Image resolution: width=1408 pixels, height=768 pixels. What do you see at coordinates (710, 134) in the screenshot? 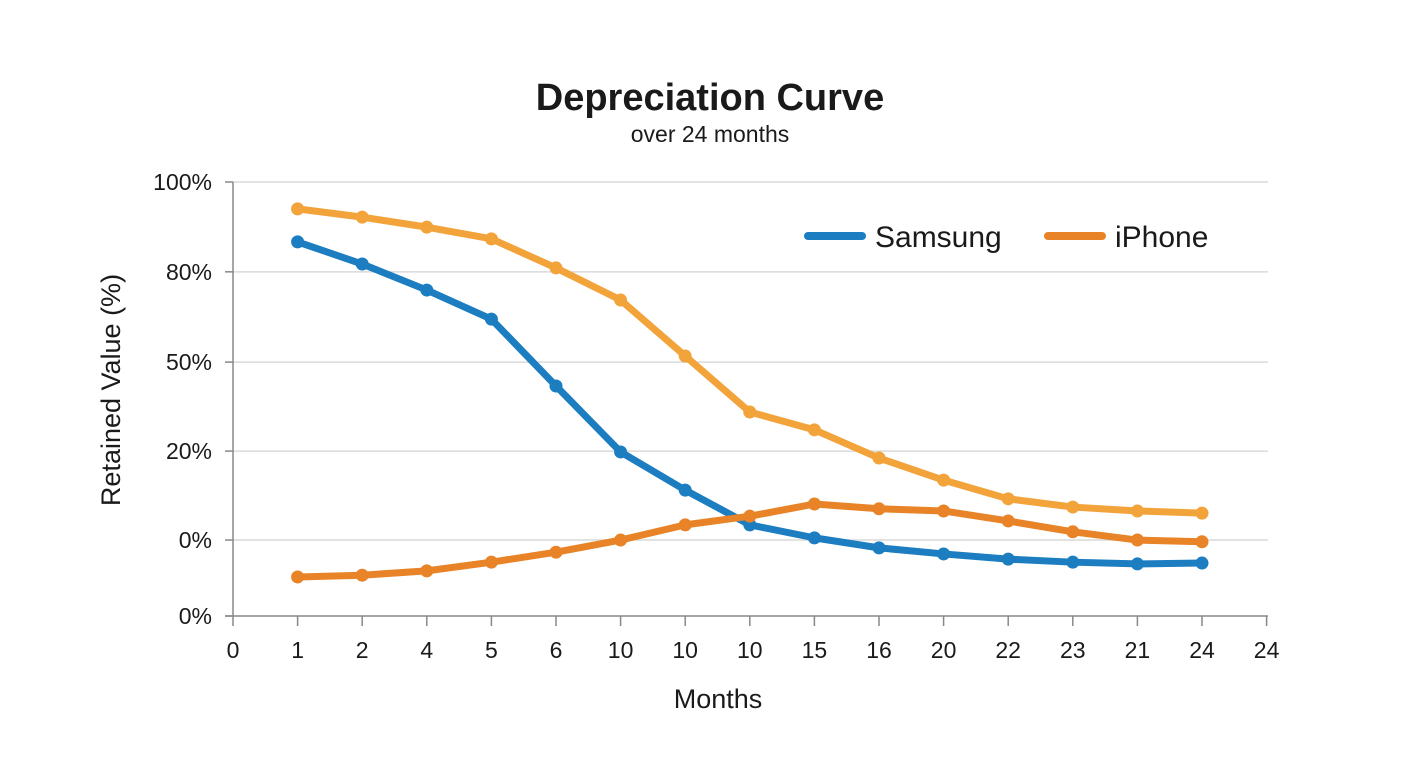
I see `chart-subtitle: over 24 months` at bounding box center [710, 134].